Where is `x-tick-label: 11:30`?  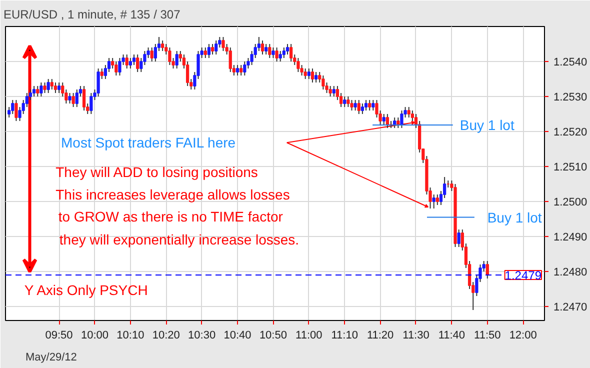
x-tick-label: 11:30 is located at coordinates (416, 336).